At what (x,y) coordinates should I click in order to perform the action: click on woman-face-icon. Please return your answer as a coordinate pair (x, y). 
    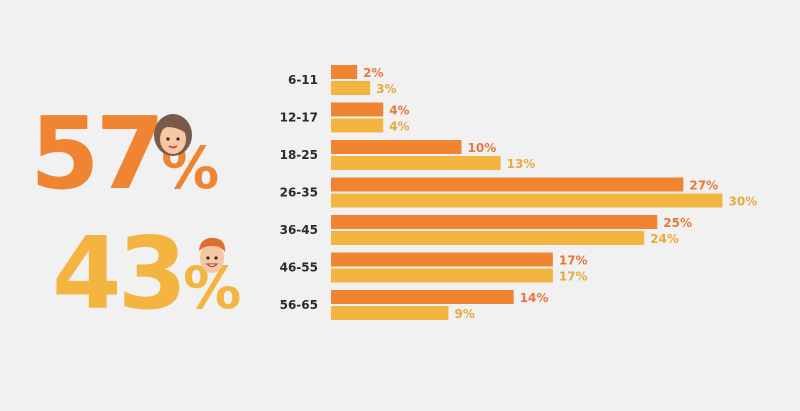
    Looking at the image, I should click on (173, 135).